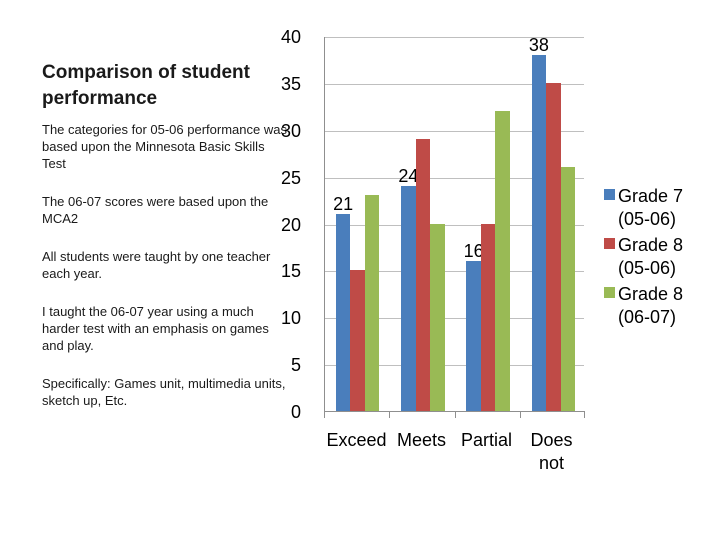 The image size is (720, 540). What do you see at coordinates (295, 365) in the screenshot?
I see `y-tick-label-5: 5` at bounding box center [295, 365].